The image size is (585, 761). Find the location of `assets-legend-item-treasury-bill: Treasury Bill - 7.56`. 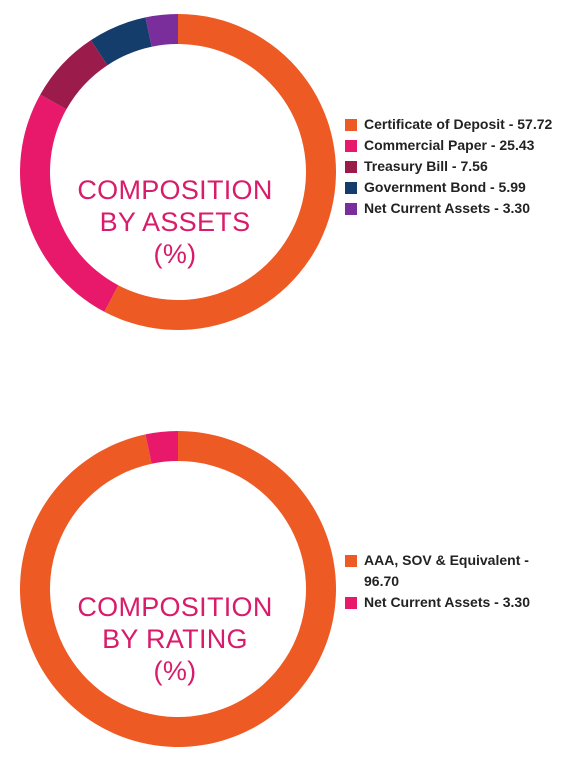

assets-legend-item-treasury-bill: Treasury Bill - 7.56 is located at coordinates (462, 166).